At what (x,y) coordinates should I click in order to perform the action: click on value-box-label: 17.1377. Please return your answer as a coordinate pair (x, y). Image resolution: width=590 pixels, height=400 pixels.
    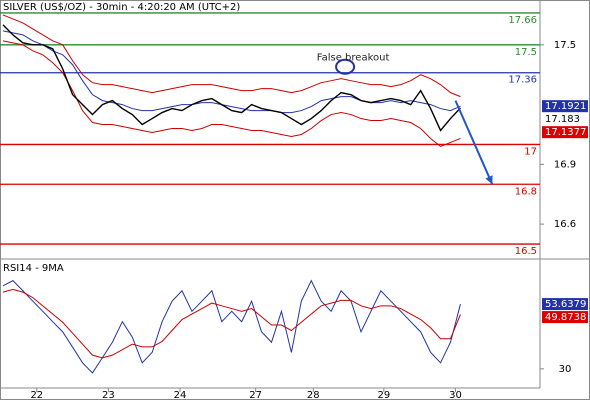
    Looking at the image, I should click on (565, 132).